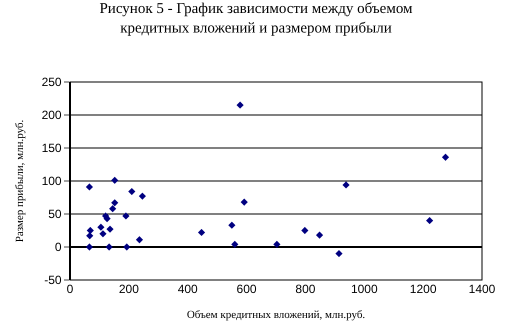 The image size is (512, 330). I want to click on y-tick-label: 0, so click(58, 247).